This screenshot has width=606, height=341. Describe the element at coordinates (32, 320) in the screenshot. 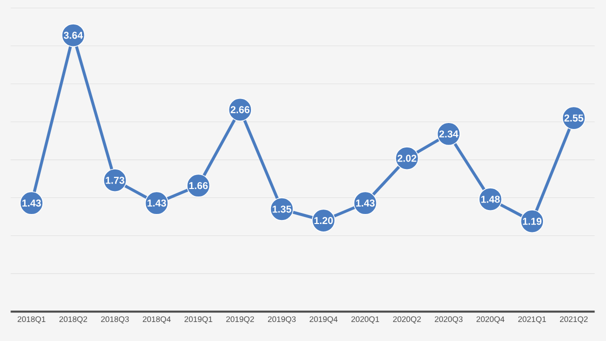

I see `x-tick-label: 2018Q1` at that location.